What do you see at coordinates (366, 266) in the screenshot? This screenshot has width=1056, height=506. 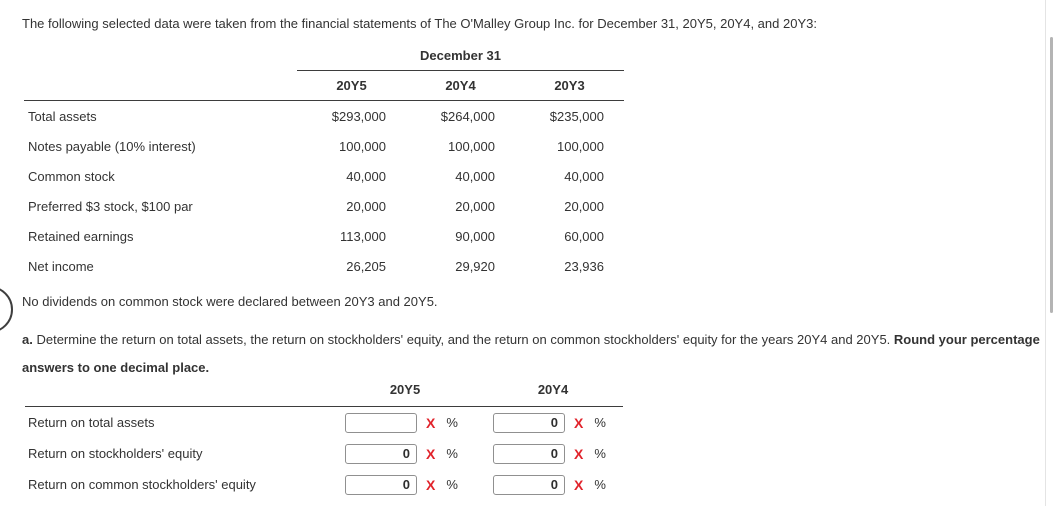 I see `value-cell-20y5: 26,205` at bounding box center [366, 266].